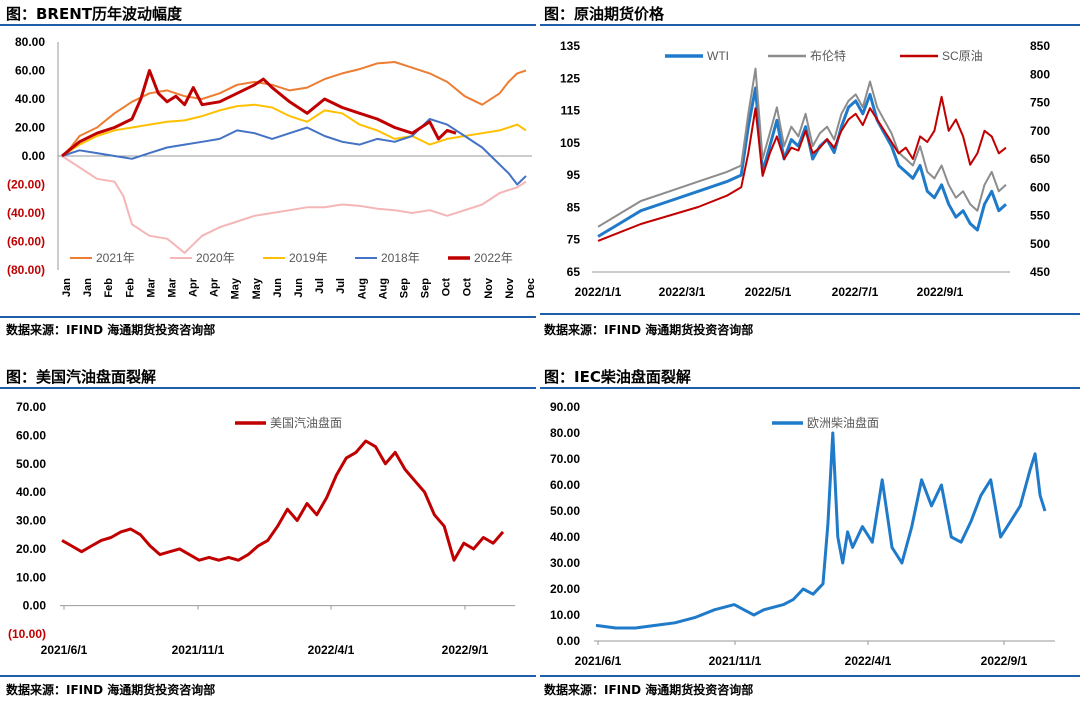 This screenshot has height=702, width=1080. What do you see at coordinates (215, 258) in the screenshot?
I see `legend-label: 2020年` at bounding box center [215, 258].